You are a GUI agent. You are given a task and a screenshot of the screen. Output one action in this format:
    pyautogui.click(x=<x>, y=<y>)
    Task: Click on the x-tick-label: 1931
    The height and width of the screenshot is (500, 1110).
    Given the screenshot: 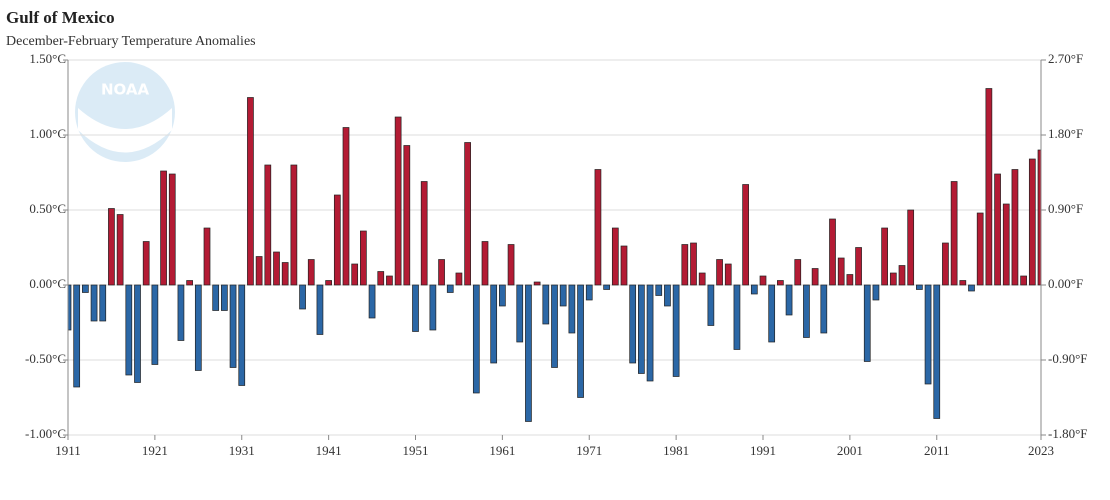 What is the action you would take?
    pyautogui.click(x=242, y=450)
    